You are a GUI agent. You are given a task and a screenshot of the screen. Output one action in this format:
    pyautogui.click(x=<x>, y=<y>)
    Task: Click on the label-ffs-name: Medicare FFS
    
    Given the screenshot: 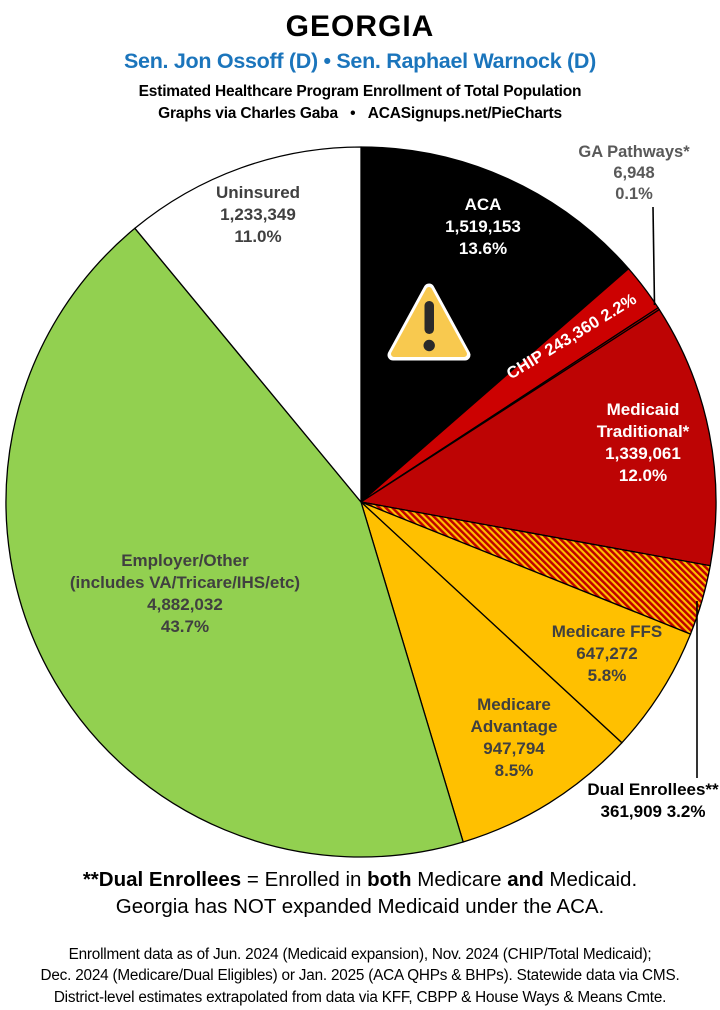 What is the action you would take?
    pyautogui.click(x=607, y=631)
    